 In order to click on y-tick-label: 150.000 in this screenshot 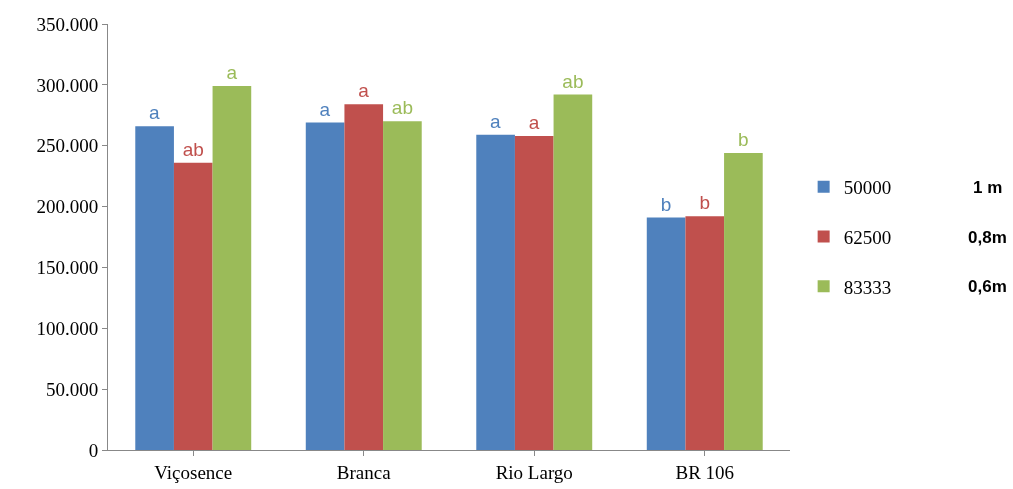, I will do `click(67, 268)`.